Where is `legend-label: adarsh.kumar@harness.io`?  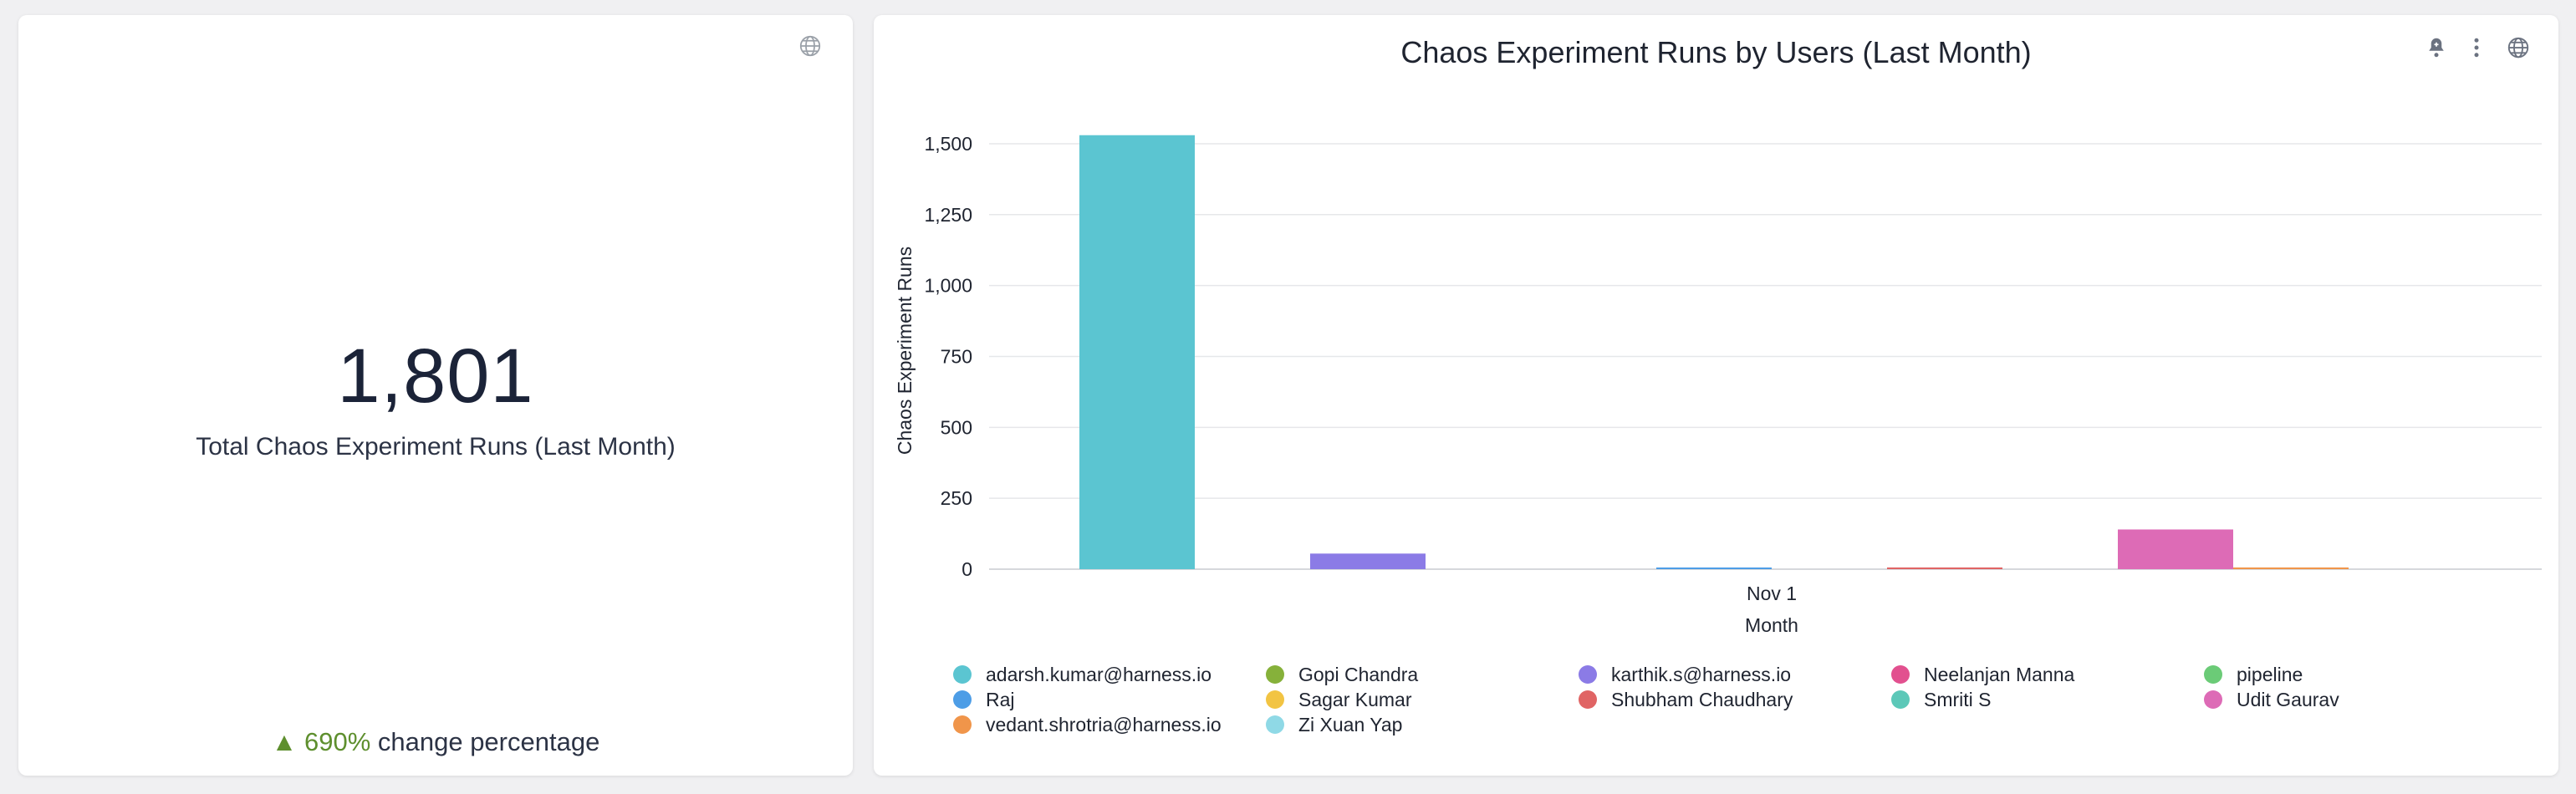
legend-label: adarsh.kumar@harness.io is located at coordinates (1099, 674).